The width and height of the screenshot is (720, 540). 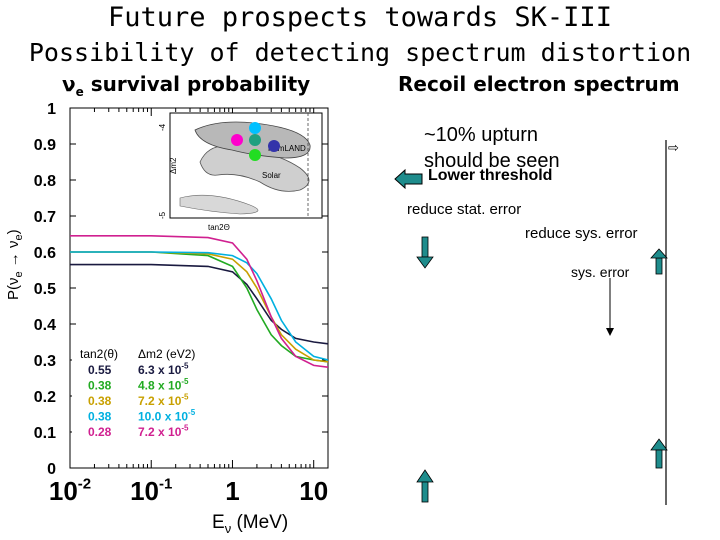 What do you see at coordinates (45, 181) in the screenshot?
I see `y-tick-label: 0.8` at bounding box center [45, 181].